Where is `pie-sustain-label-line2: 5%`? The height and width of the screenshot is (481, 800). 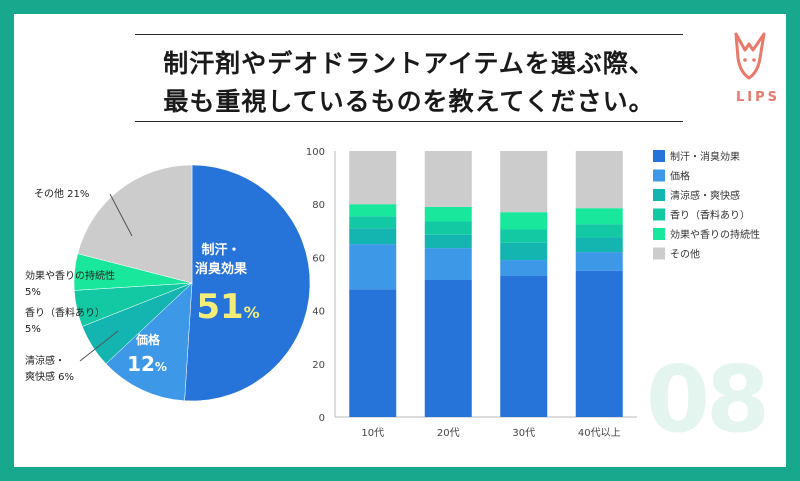 pie-sustain-label-line2: 5% is located at coordinates (33, 292).